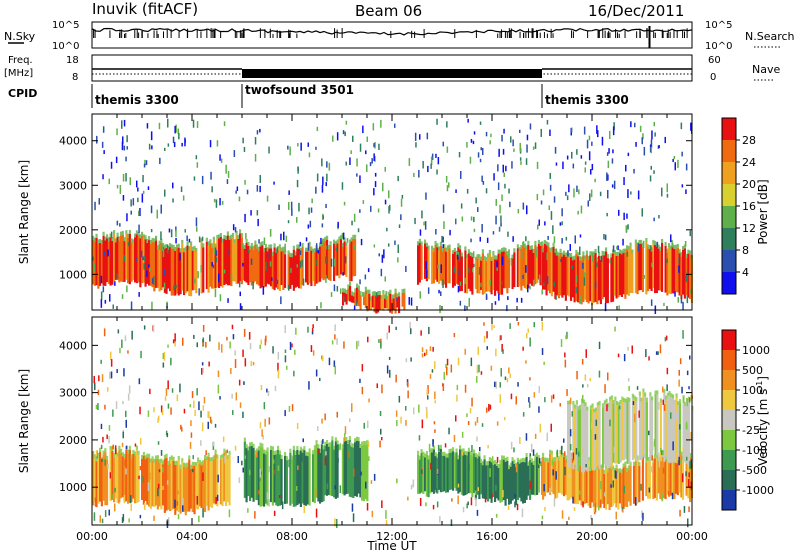  I want to click on nsky-trace, so click(392, 31).